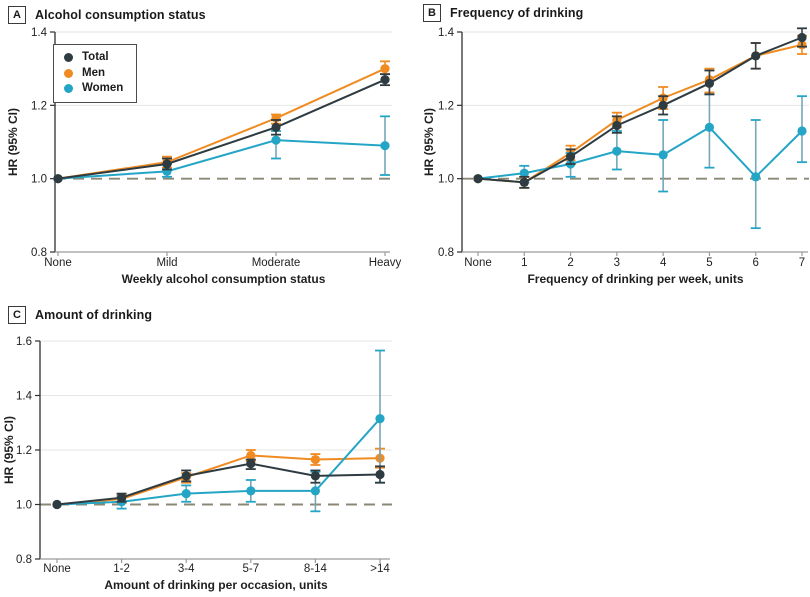 The width and height of the screenshot is (810, 597). Describe the element at coordinates (166, 263) in the screenshot. I see `x-tick-label: Mild` at that location.